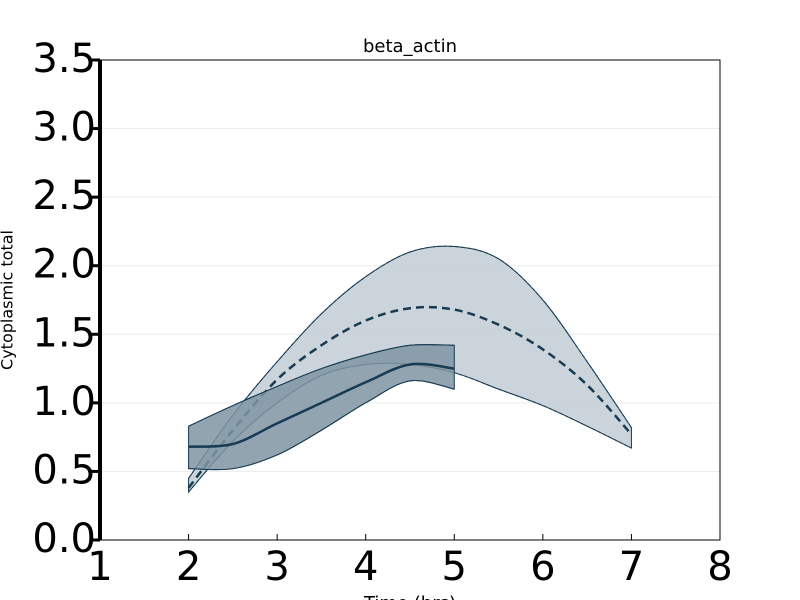  I want to click on x-axis-label: Time (hrs), so click(409, 596).